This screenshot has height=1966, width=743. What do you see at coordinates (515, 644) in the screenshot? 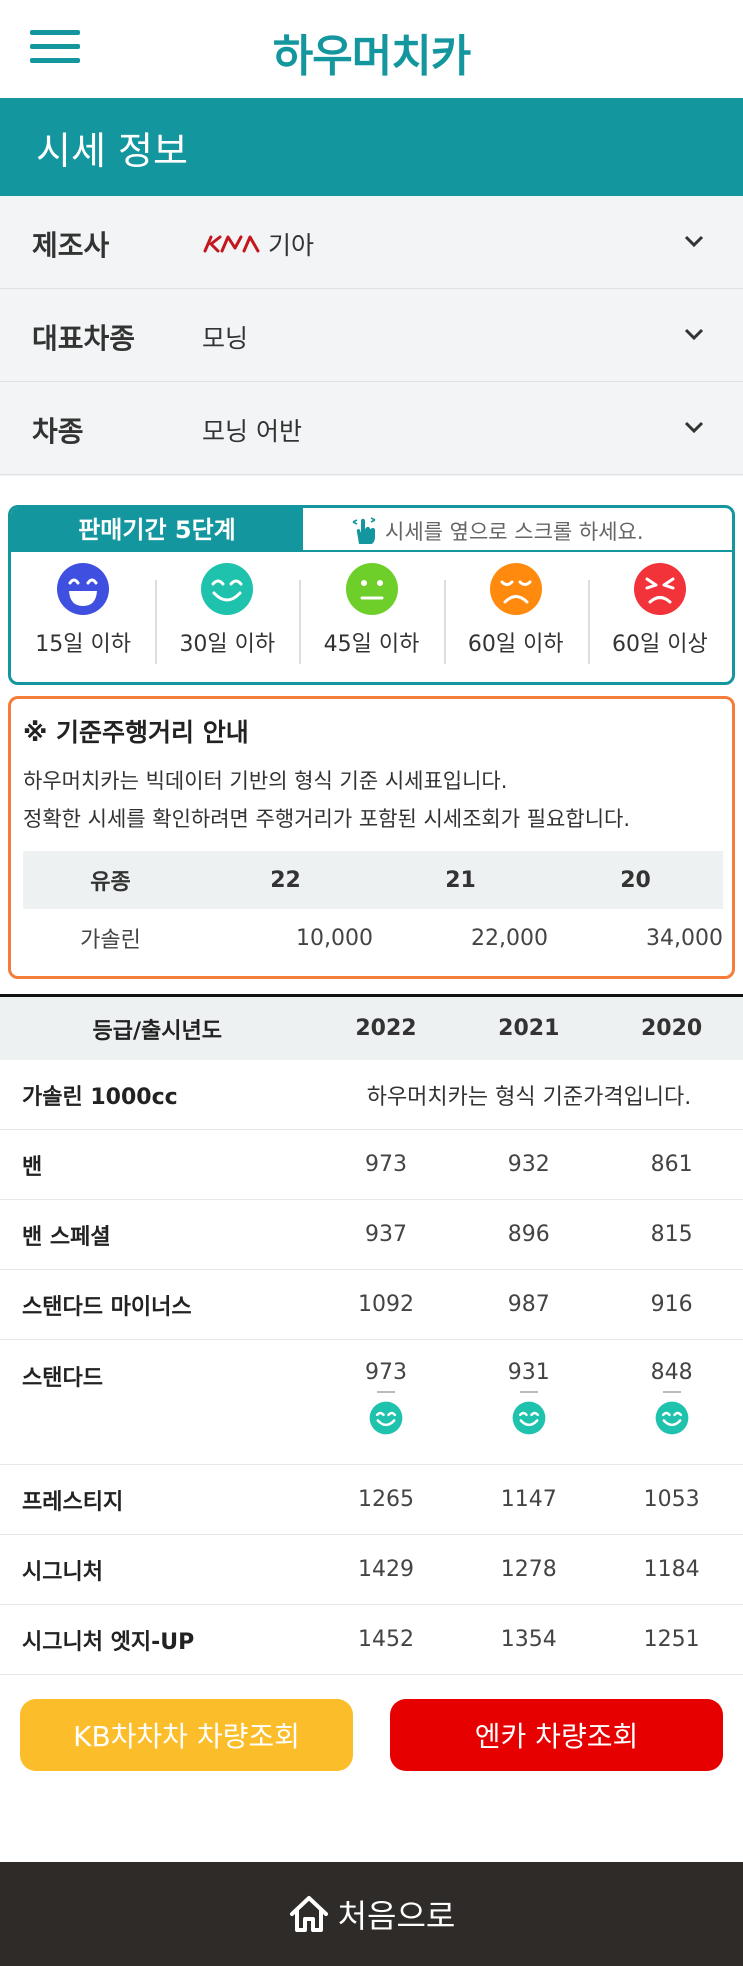
I see `level-label: 60일 이하` at bounding box center [515, 644].